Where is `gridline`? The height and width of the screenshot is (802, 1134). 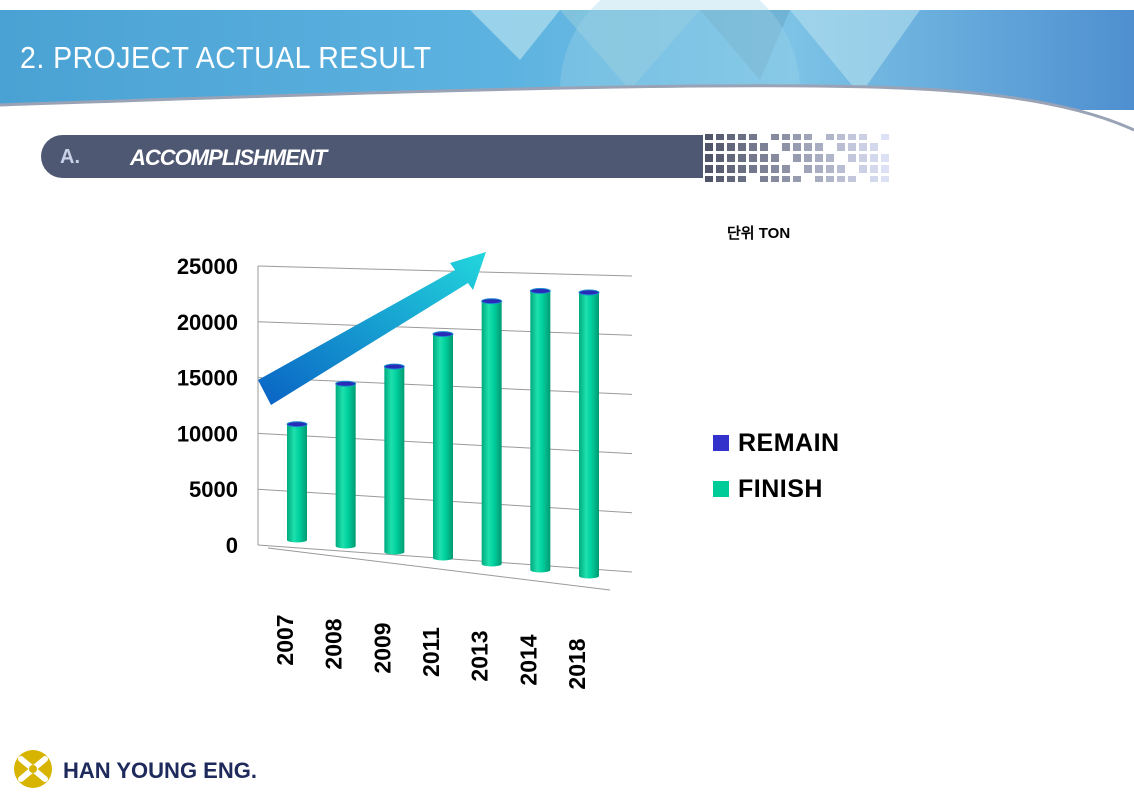 gridline is located at coordinates (445, 328).